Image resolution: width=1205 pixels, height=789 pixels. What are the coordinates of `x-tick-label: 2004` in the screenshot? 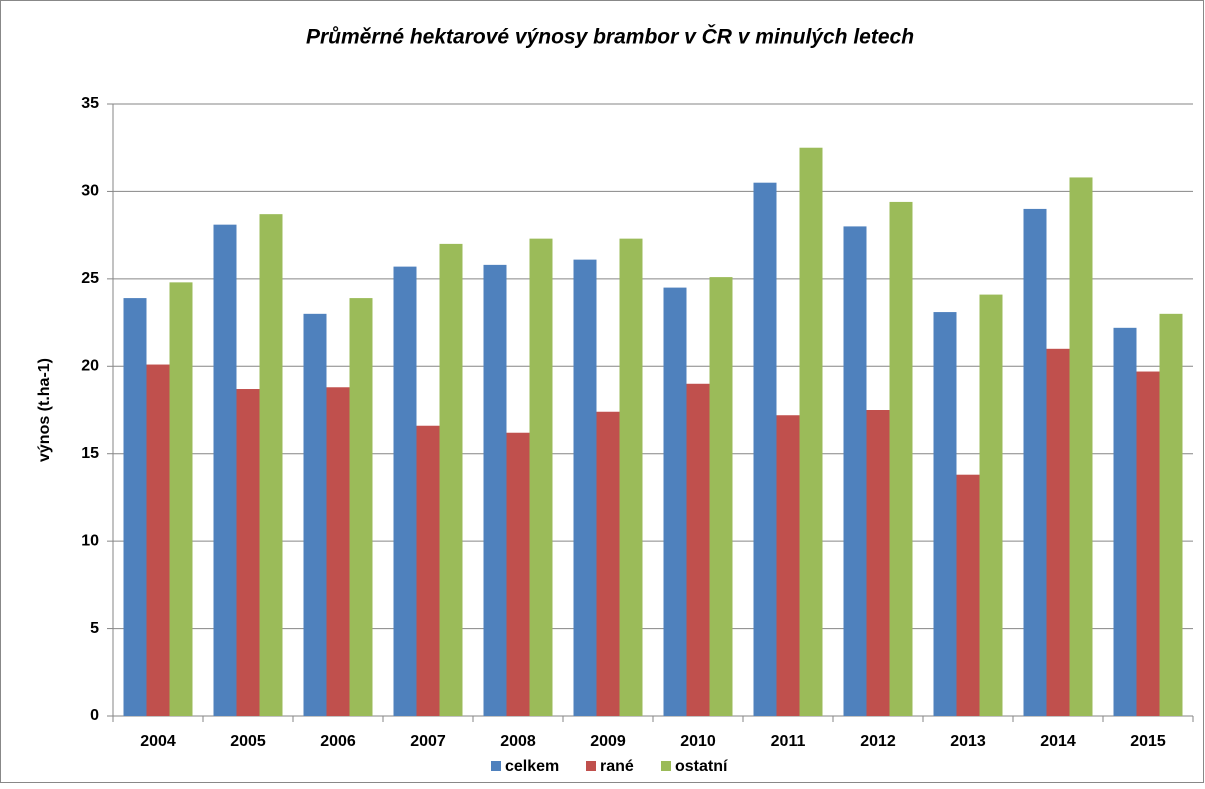 It's located at (158, 741).